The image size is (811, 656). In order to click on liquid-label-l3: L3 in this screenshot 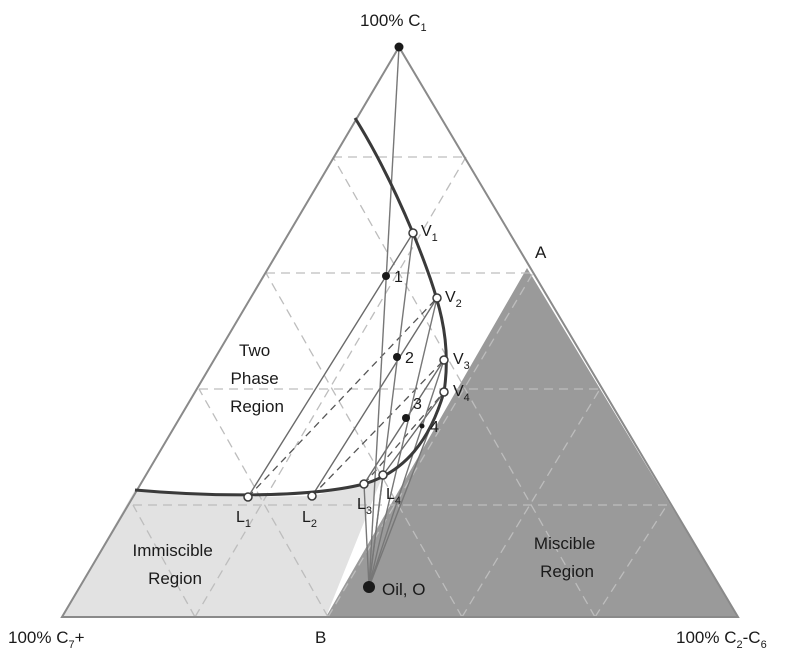, I will do `click(364, 506)`.